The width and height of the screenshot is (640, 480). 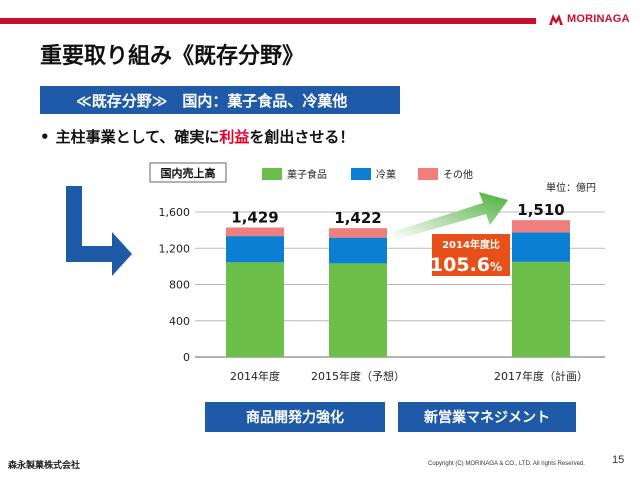 What do you see at coordinates (175, 248) in the screenshot?
I see `y-tick-label: 1,200` at bounding box center [175, 248].